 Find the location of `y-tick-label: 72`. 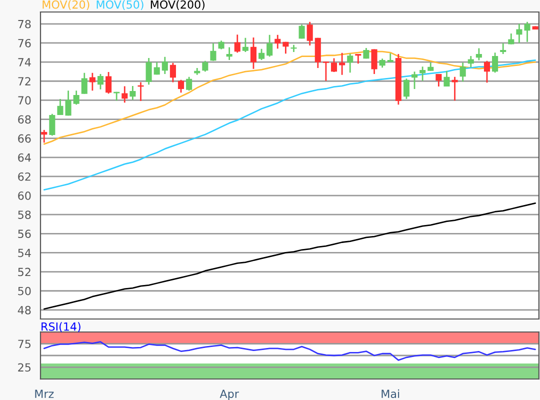

y-tick-label: 72 is located at coordinates (24, 81).